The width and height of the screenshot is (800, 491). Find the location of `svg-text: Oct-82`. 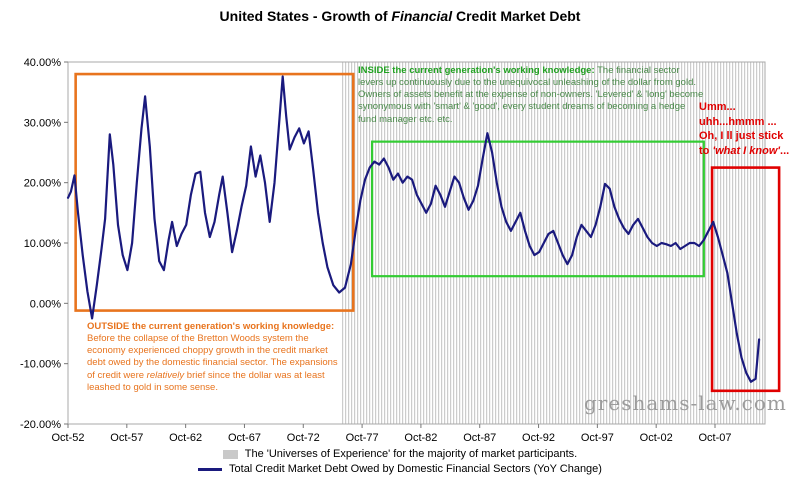

svg-text: Oct-82 is located at coordinates (420, 438).